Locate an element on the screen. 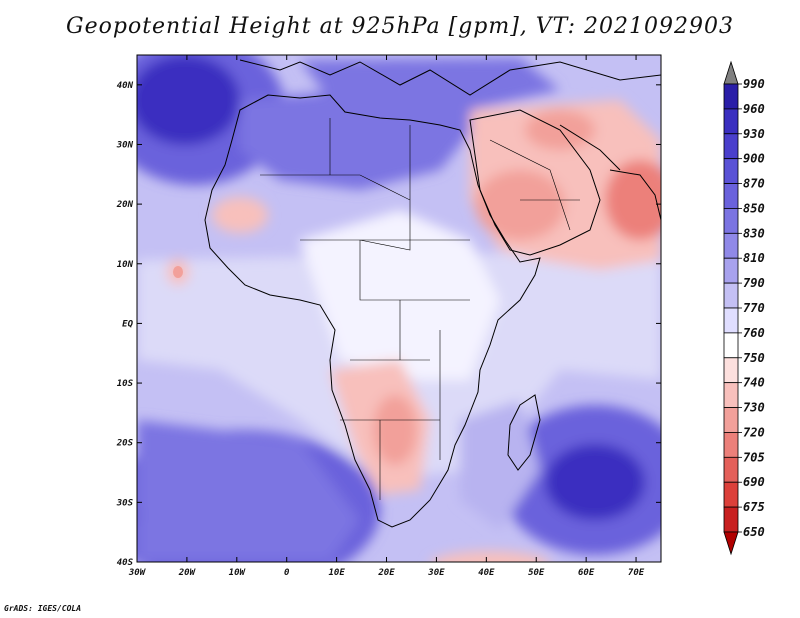 This screenshot has width=800, height=618. lat-tick-label: 30N is located at coordinates (125, 145).